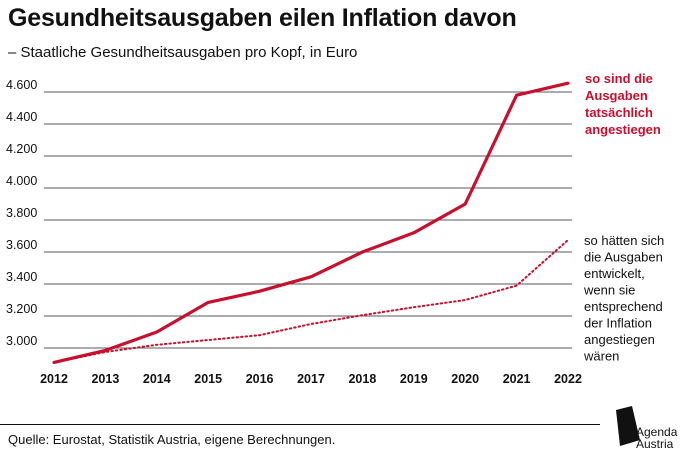 The height and width of the screenshot is (453, 680). I want to click on annotation-line: die Ausgaben, so click(623, 257).